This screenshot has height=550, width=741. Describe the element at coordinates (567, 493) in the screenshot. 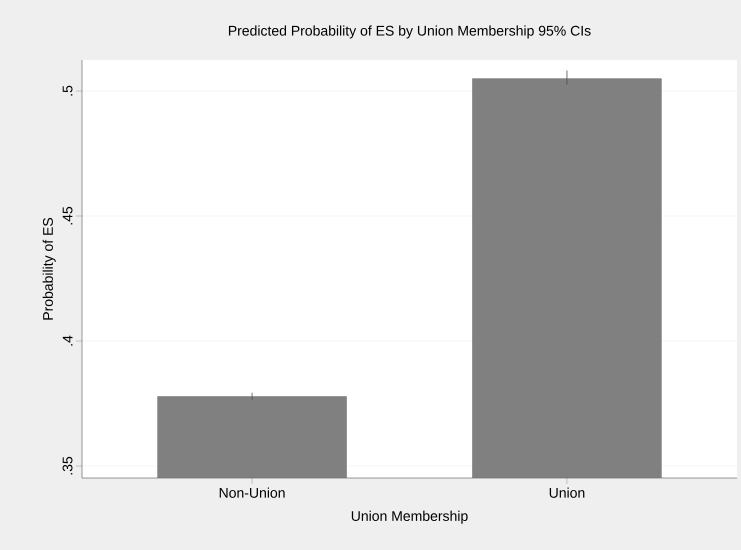

I see `x-tick-label: Union` at that location.